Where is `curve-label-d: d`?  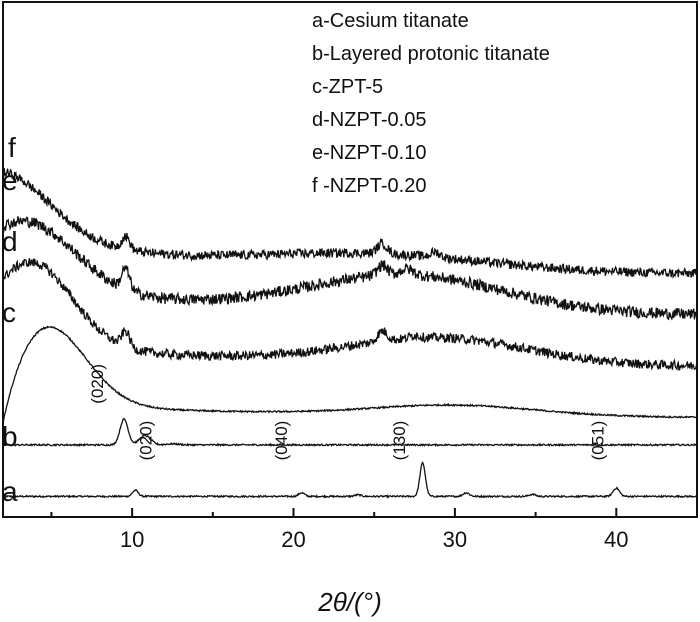
curve-label-d: d is located at coordinates (10, 241).